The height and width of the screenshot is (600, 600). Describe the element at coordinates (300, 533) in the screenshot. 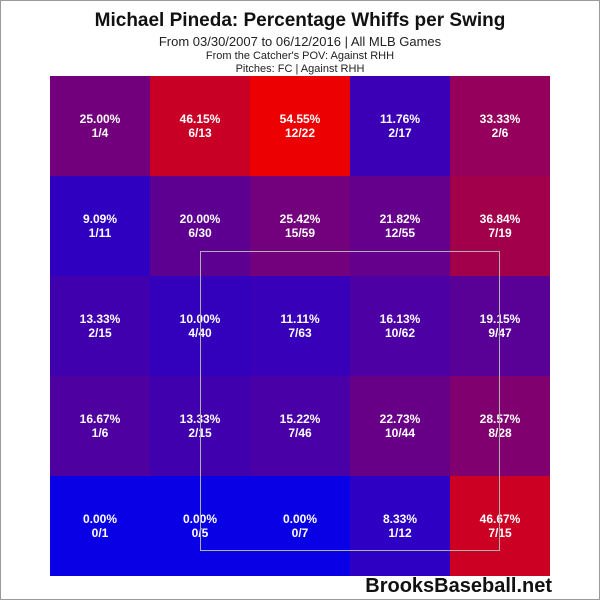

I see `zone-cell-count: 0/7` at that location.